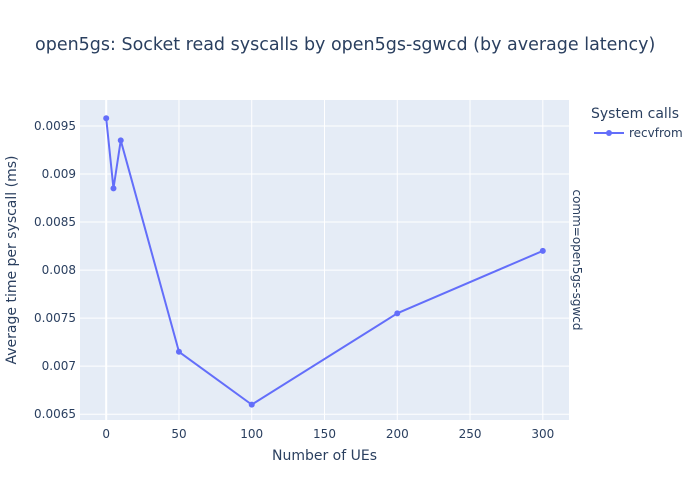  What do you see at coordinates (324, 456) in the screenshot?
I see `x-axis-title: Number of UEs` at bounding box center [324, 456].